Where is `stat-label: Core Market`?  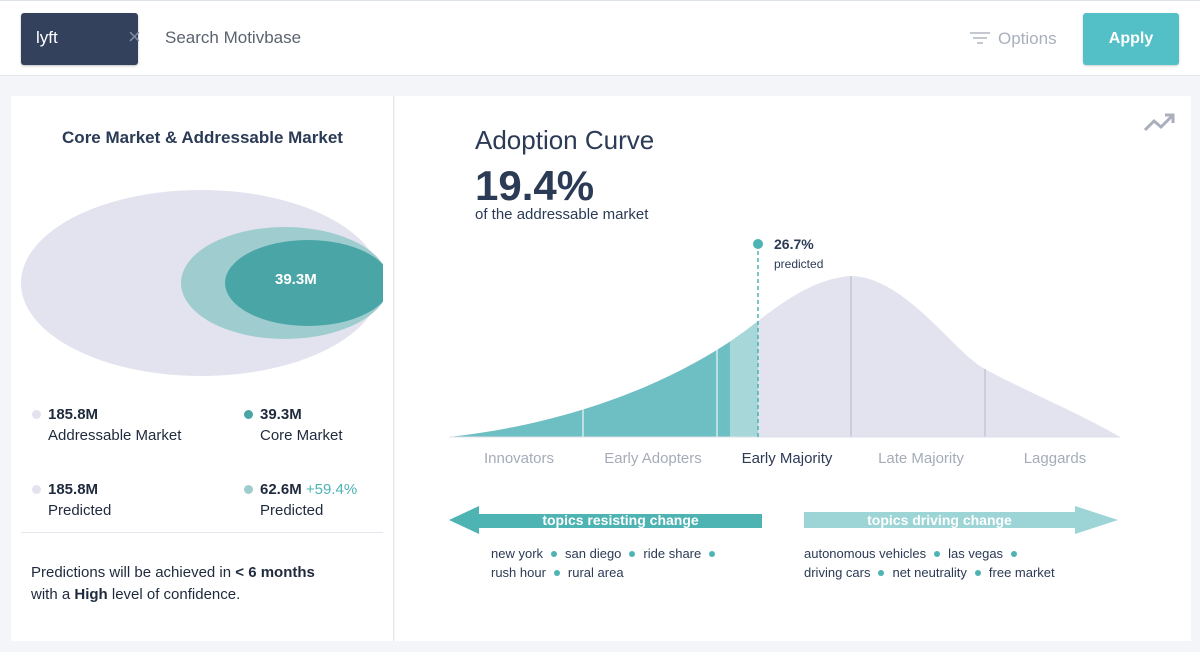
stat-label: Core Market is located at coordinates (301, 435).